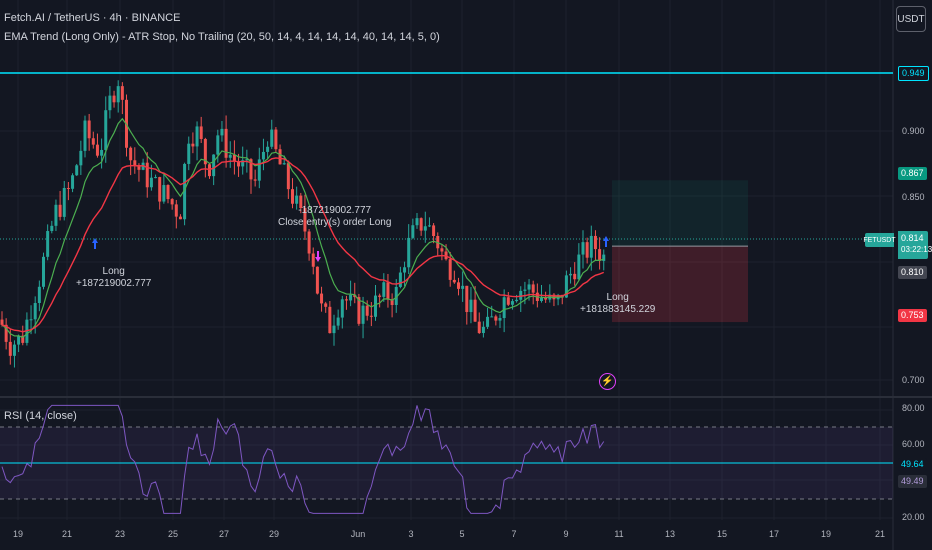 This screenshot has height=550, width=932. I want to click on currency-button: USDT, so click(911, 19).